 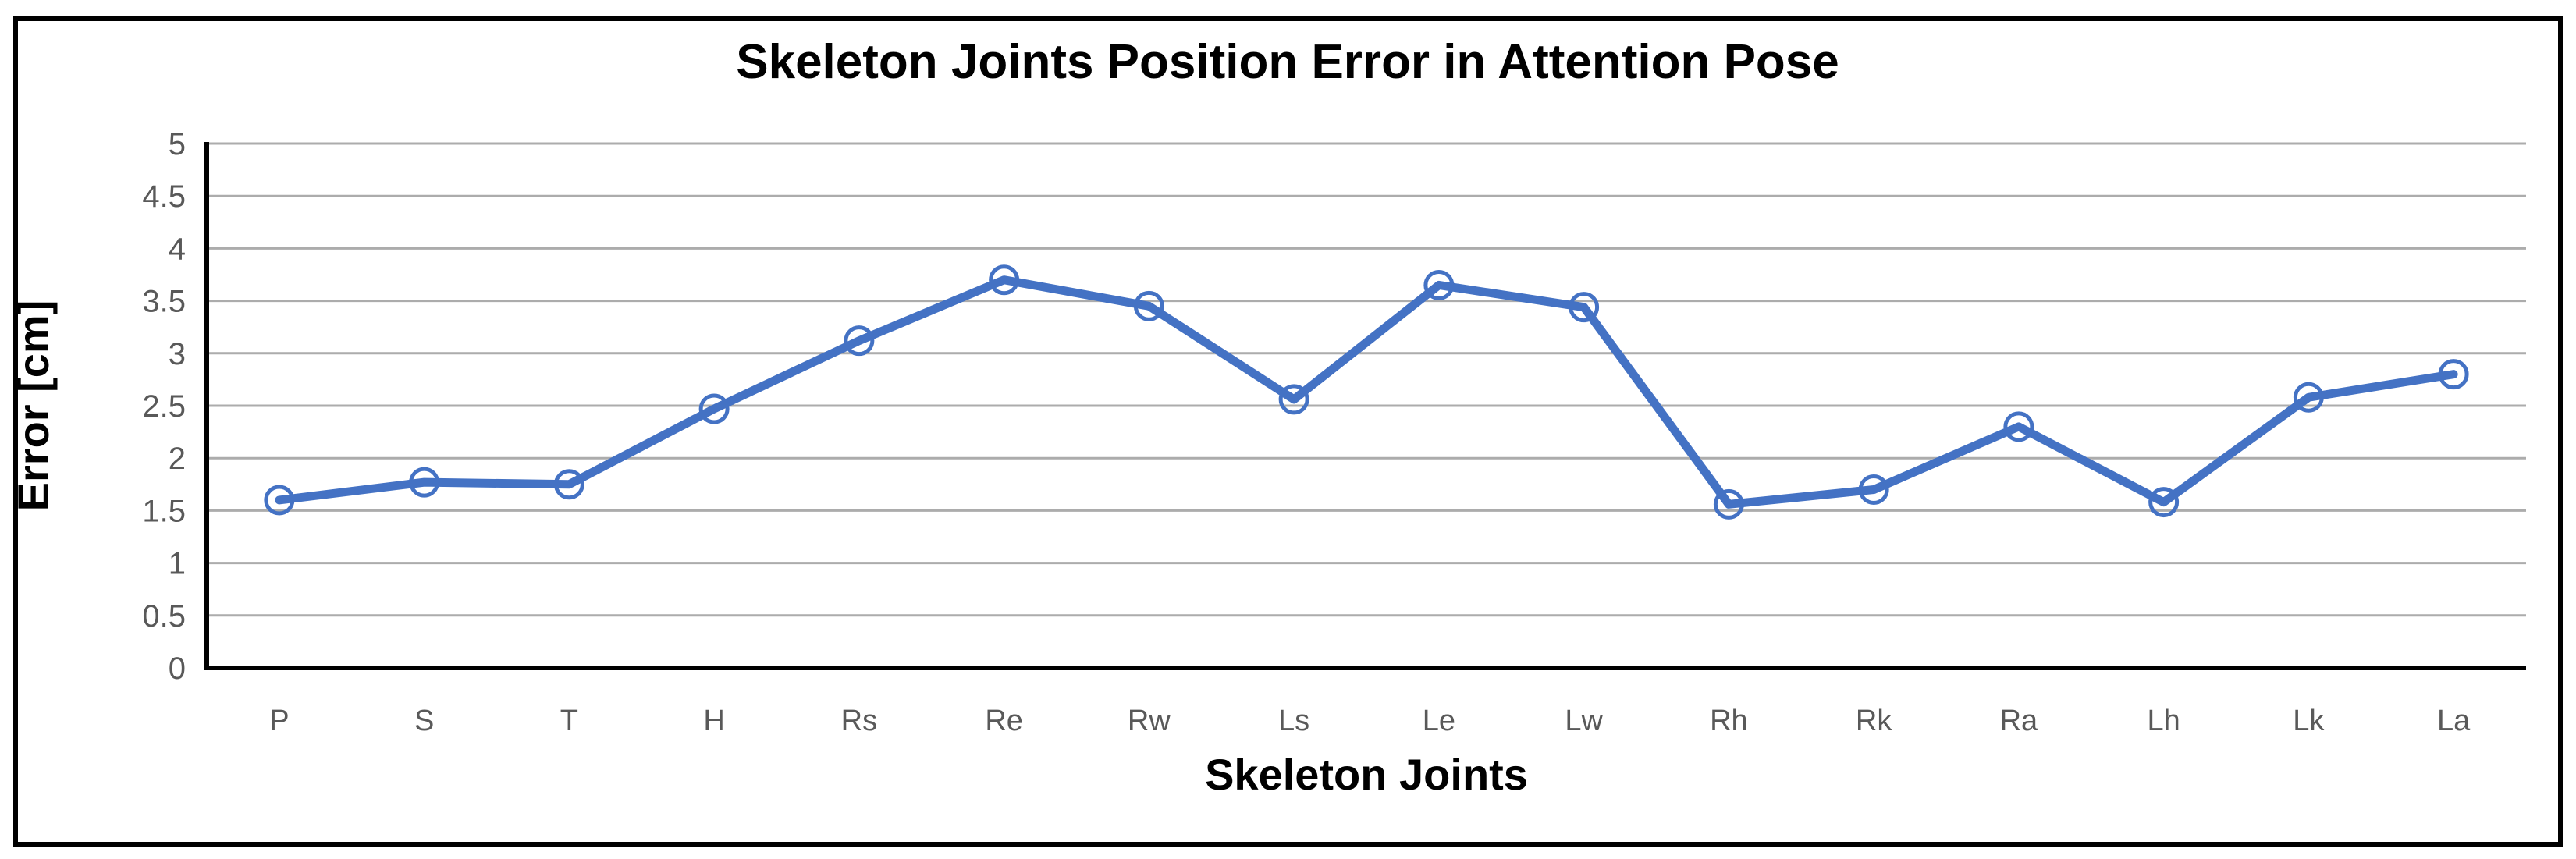 I want to click on data-point-marker-Lk, so click(x=2308, y=397).